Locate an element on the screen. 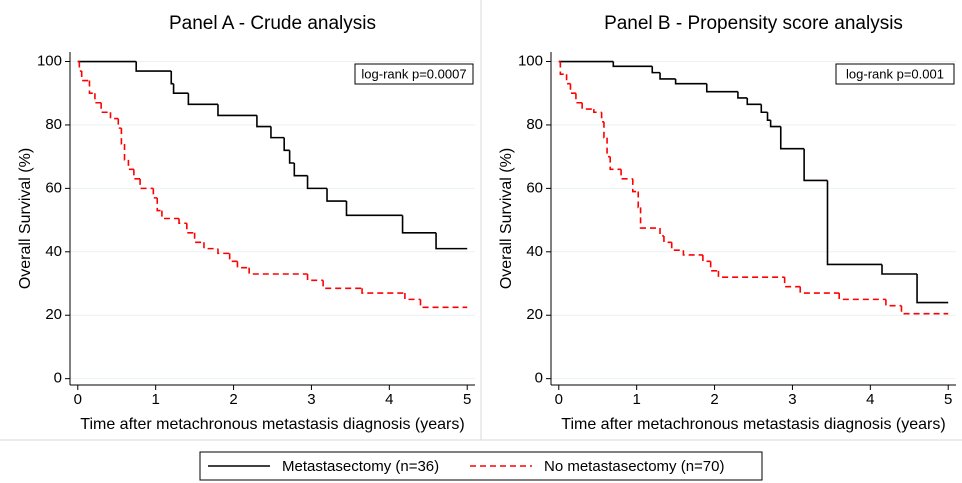  annotation: log-rank p=0.001 is located at coordinates (895, 73).